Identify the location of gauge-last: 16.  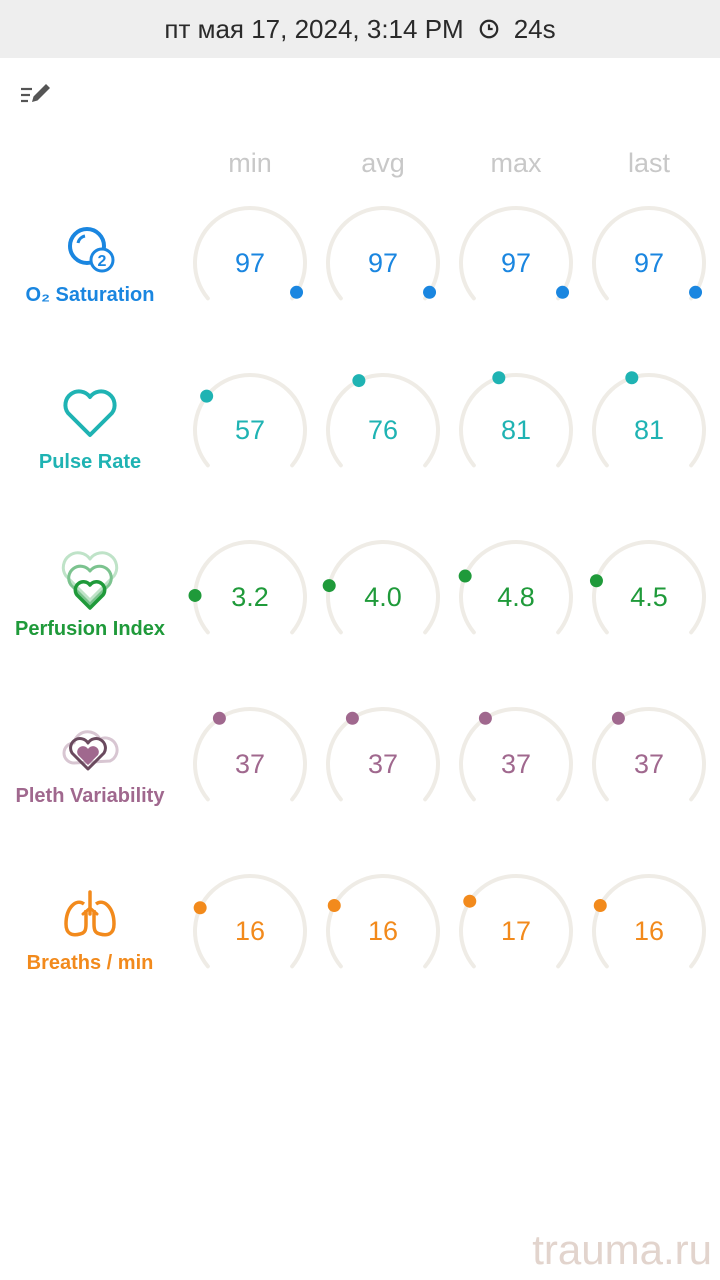
(649, 929).